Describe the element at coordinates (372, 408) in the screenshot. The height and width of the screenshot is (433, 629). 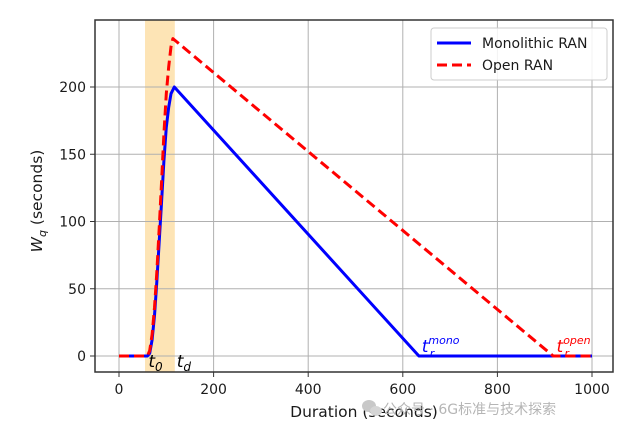
I see `wechat-icon` at that location.